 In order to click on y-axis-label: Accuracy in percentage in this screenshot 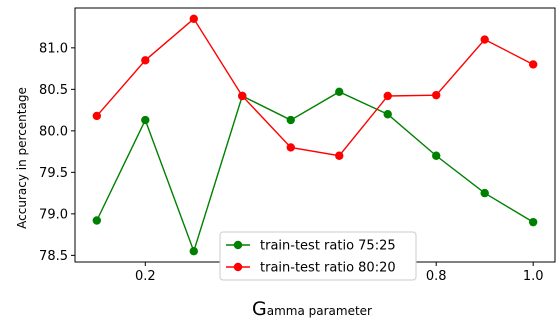, I will do `click(22, 158)`.